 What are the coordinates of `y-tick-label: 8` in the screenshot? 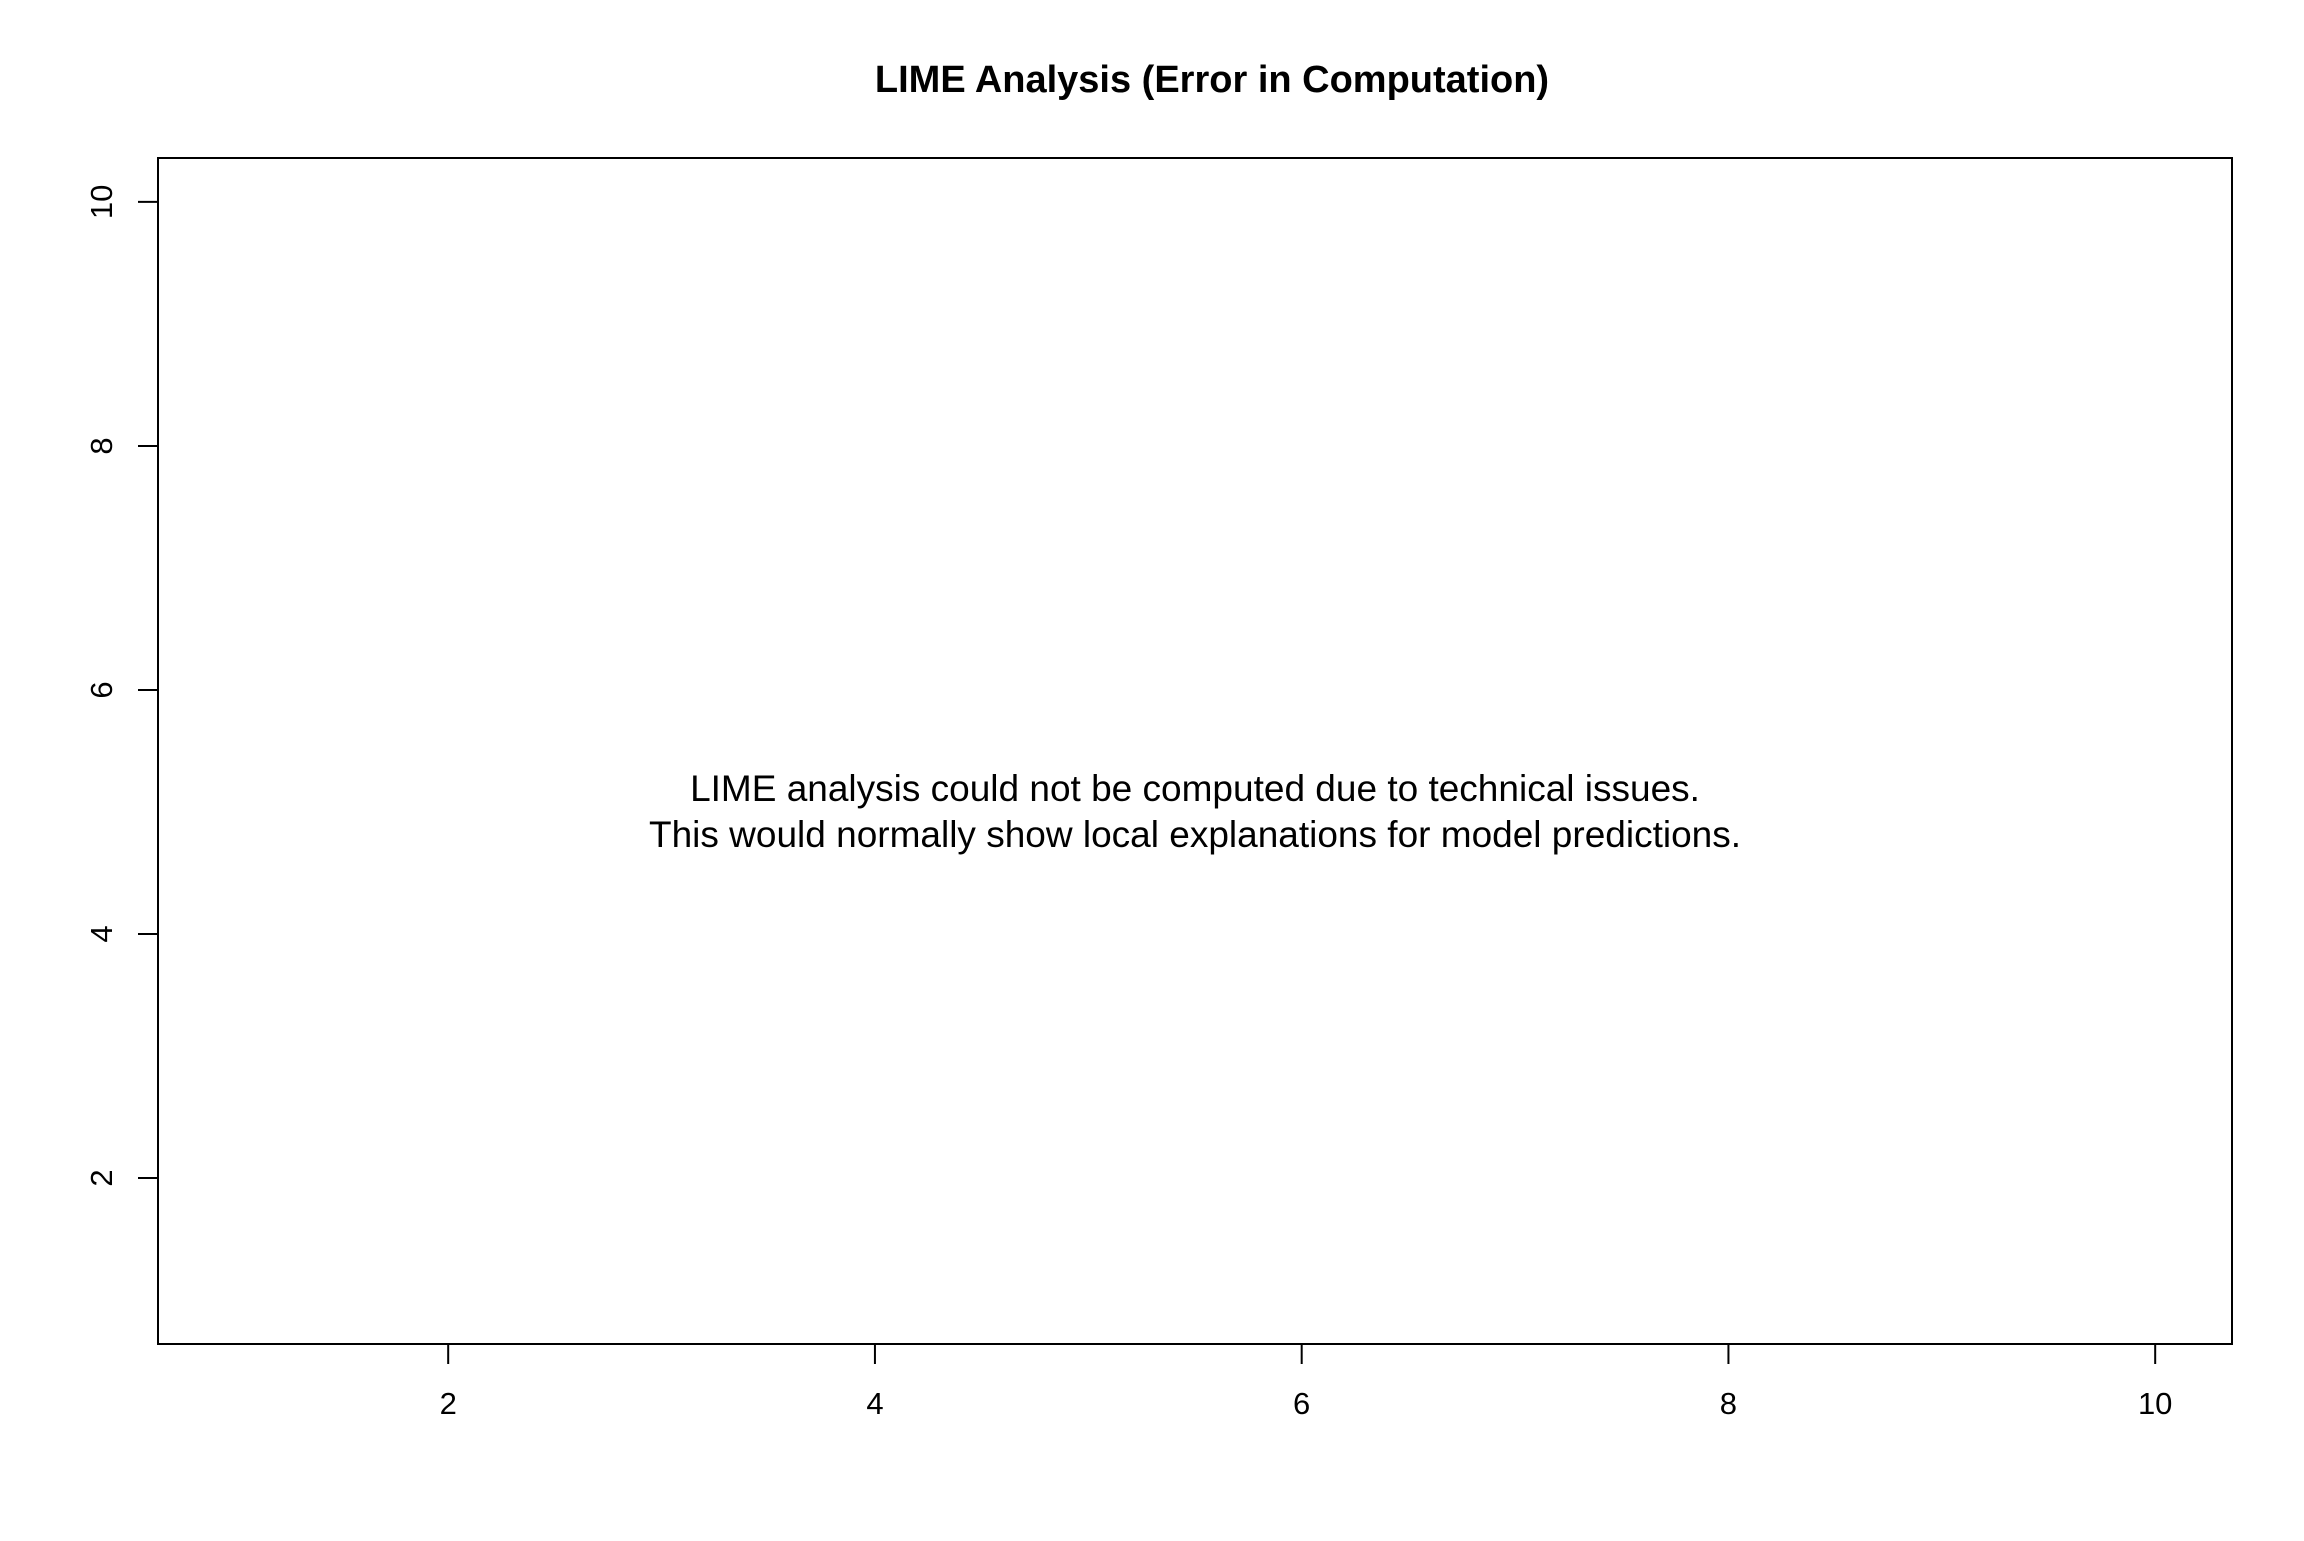 It's located at (101, 445).